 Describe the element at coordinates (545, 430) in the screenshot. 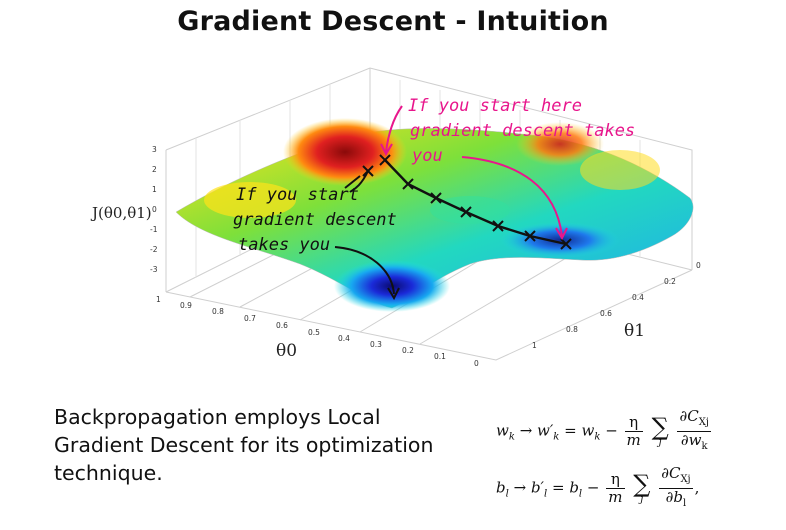

I see `eq-symbol: w′` at that location.